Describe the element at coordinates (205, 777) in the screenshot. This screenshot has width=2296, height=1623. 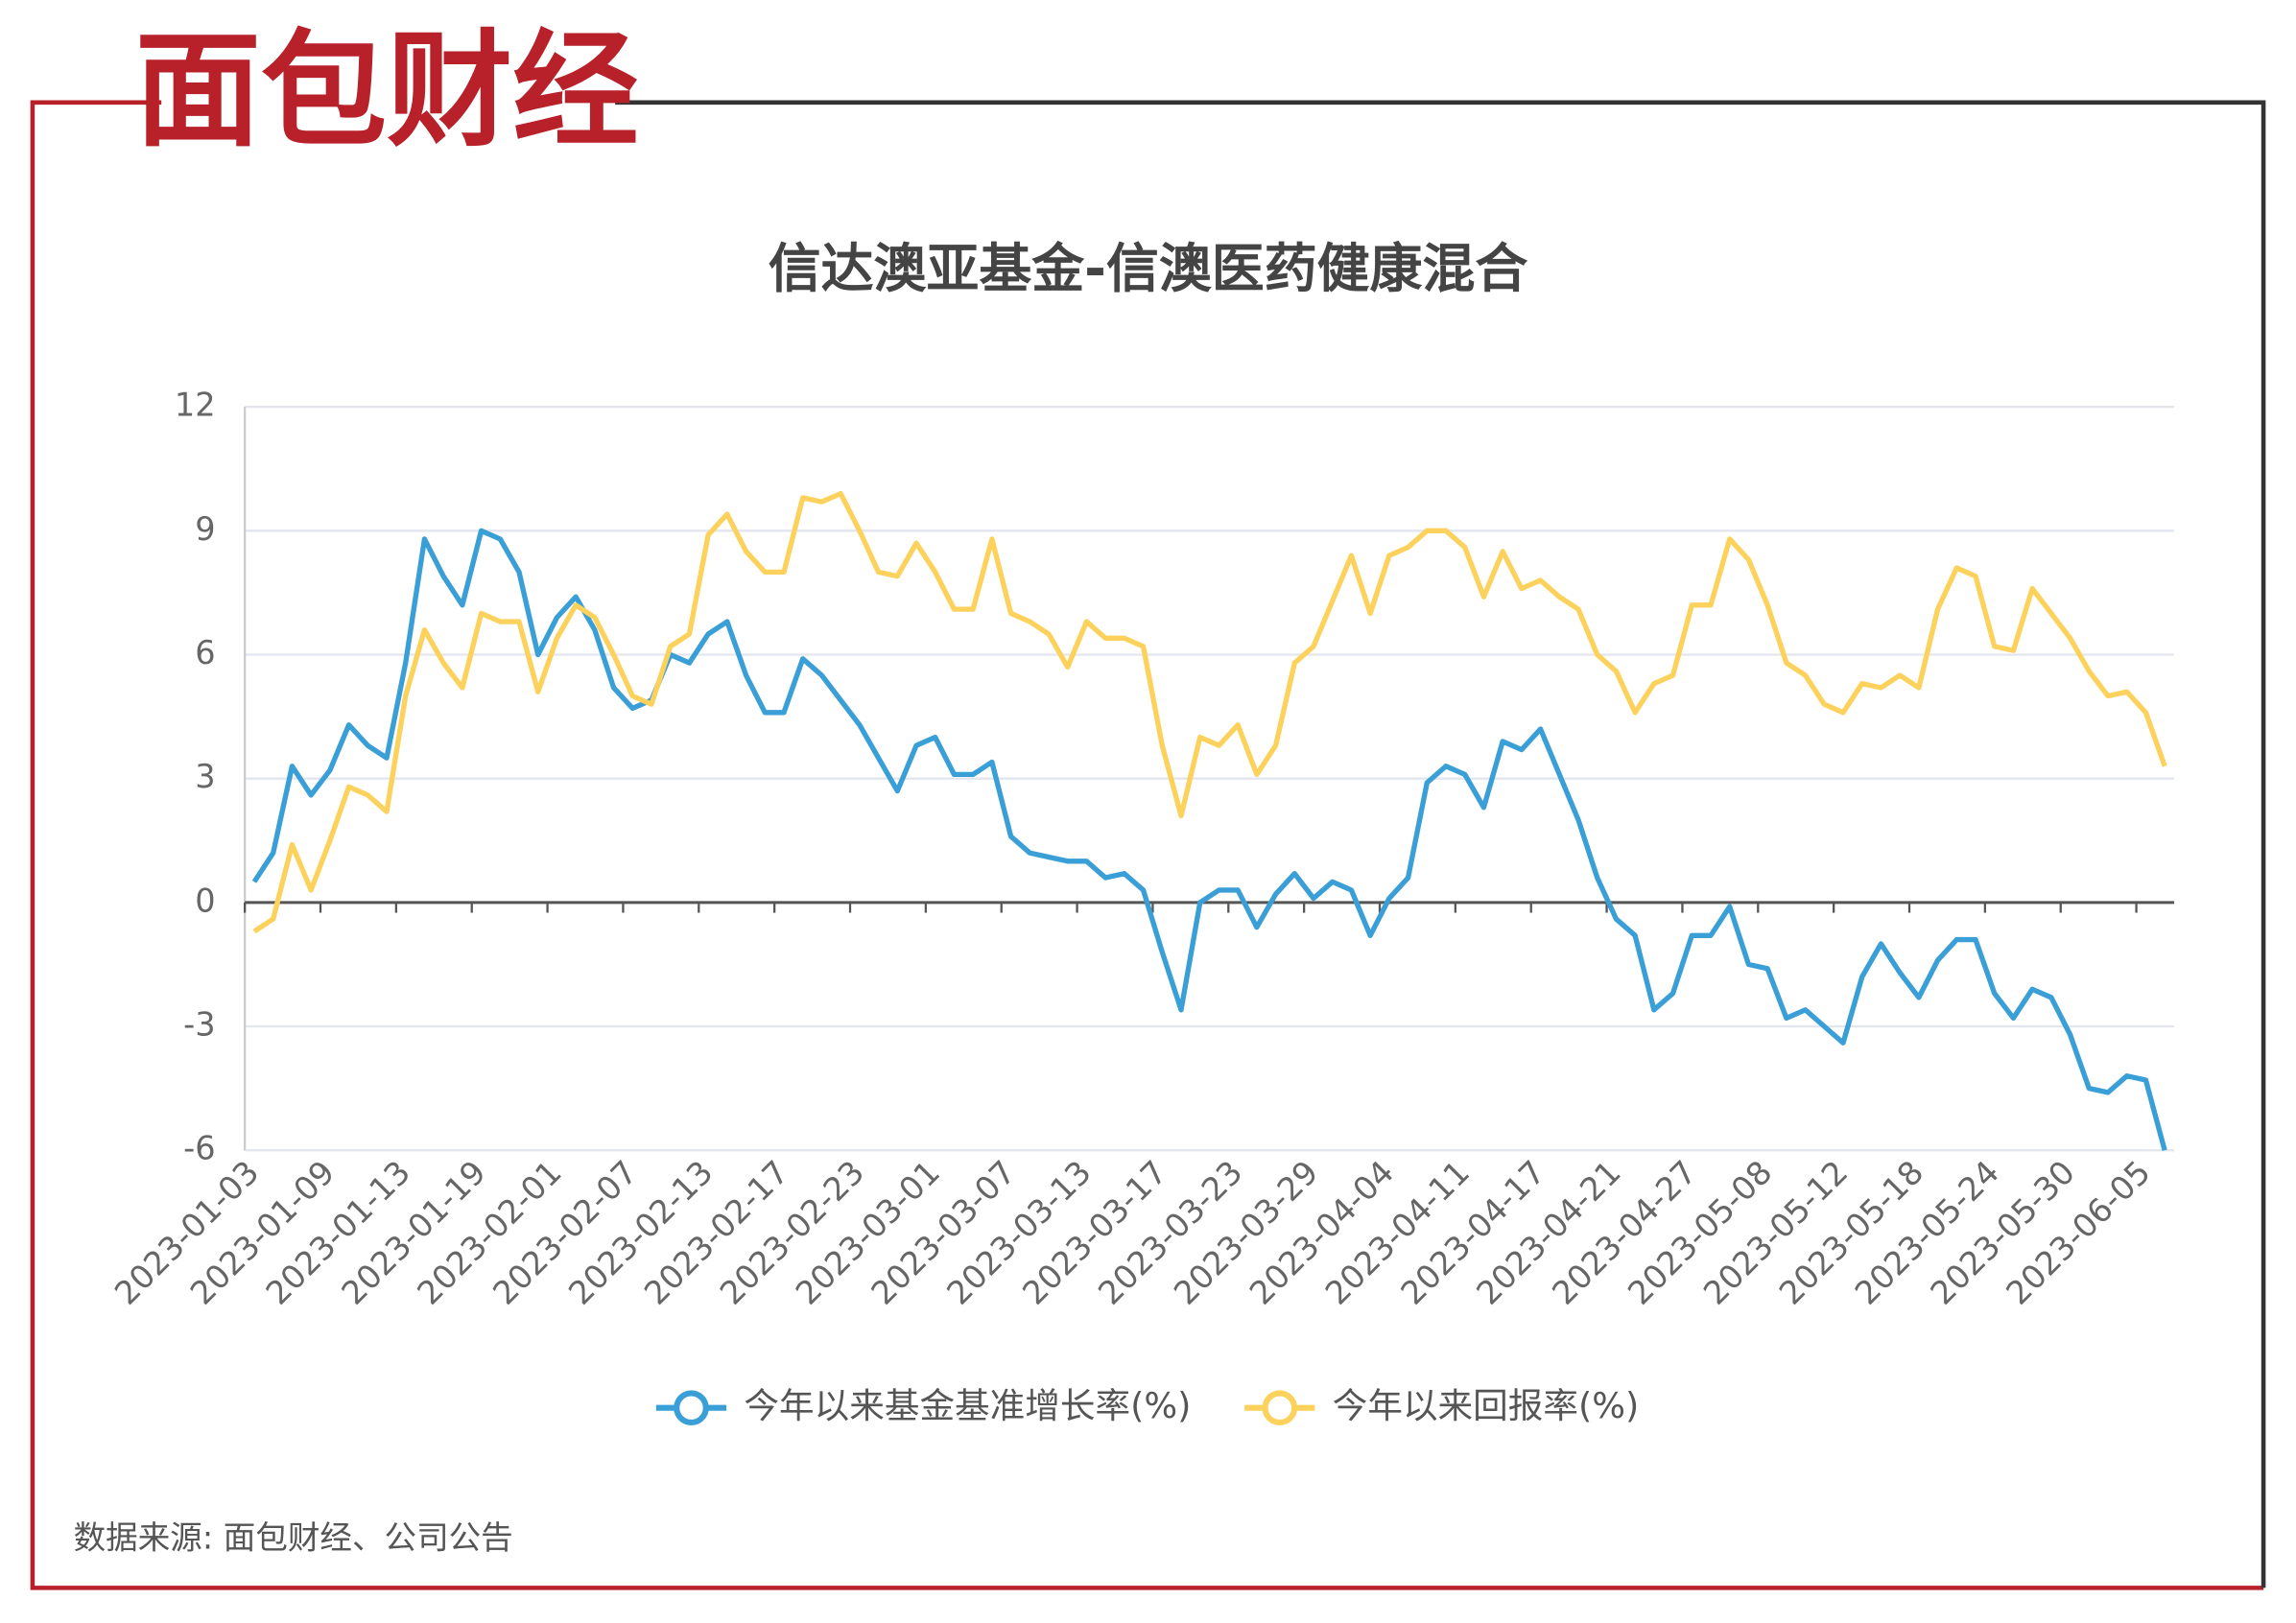
I see `y-tick-label: 3` at that location.